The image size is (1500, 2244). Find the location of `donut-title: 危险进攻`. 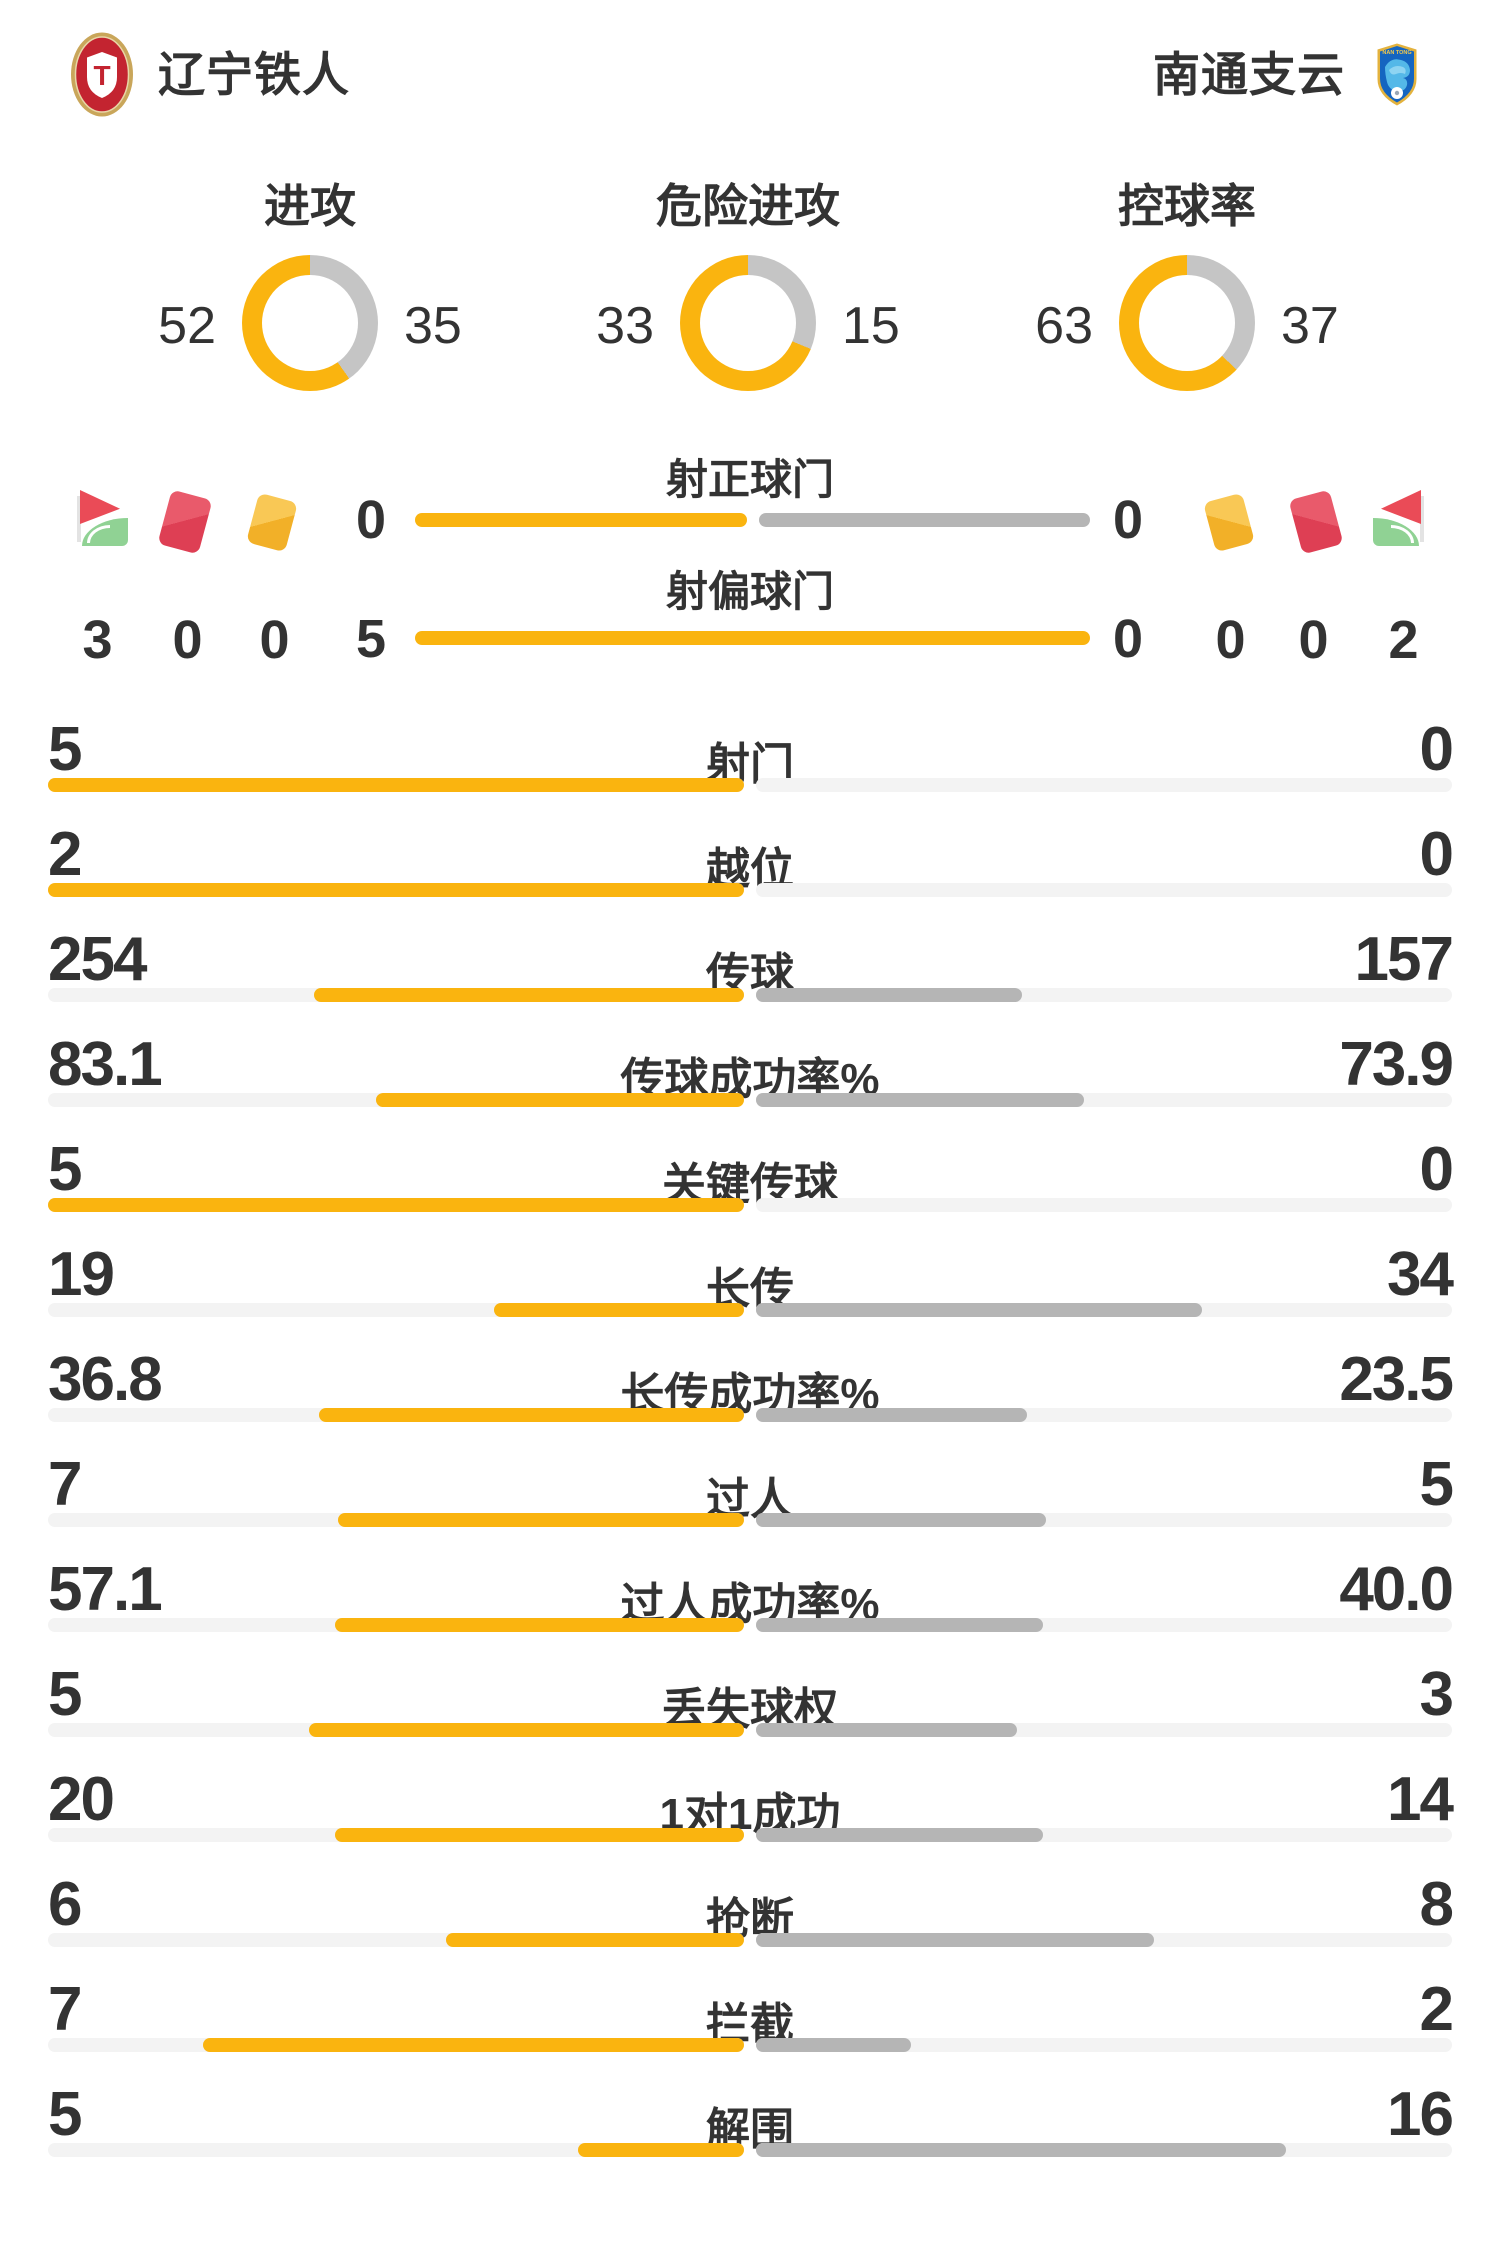

donut-title: 危险进攻 is located at coordinates (748, 206).